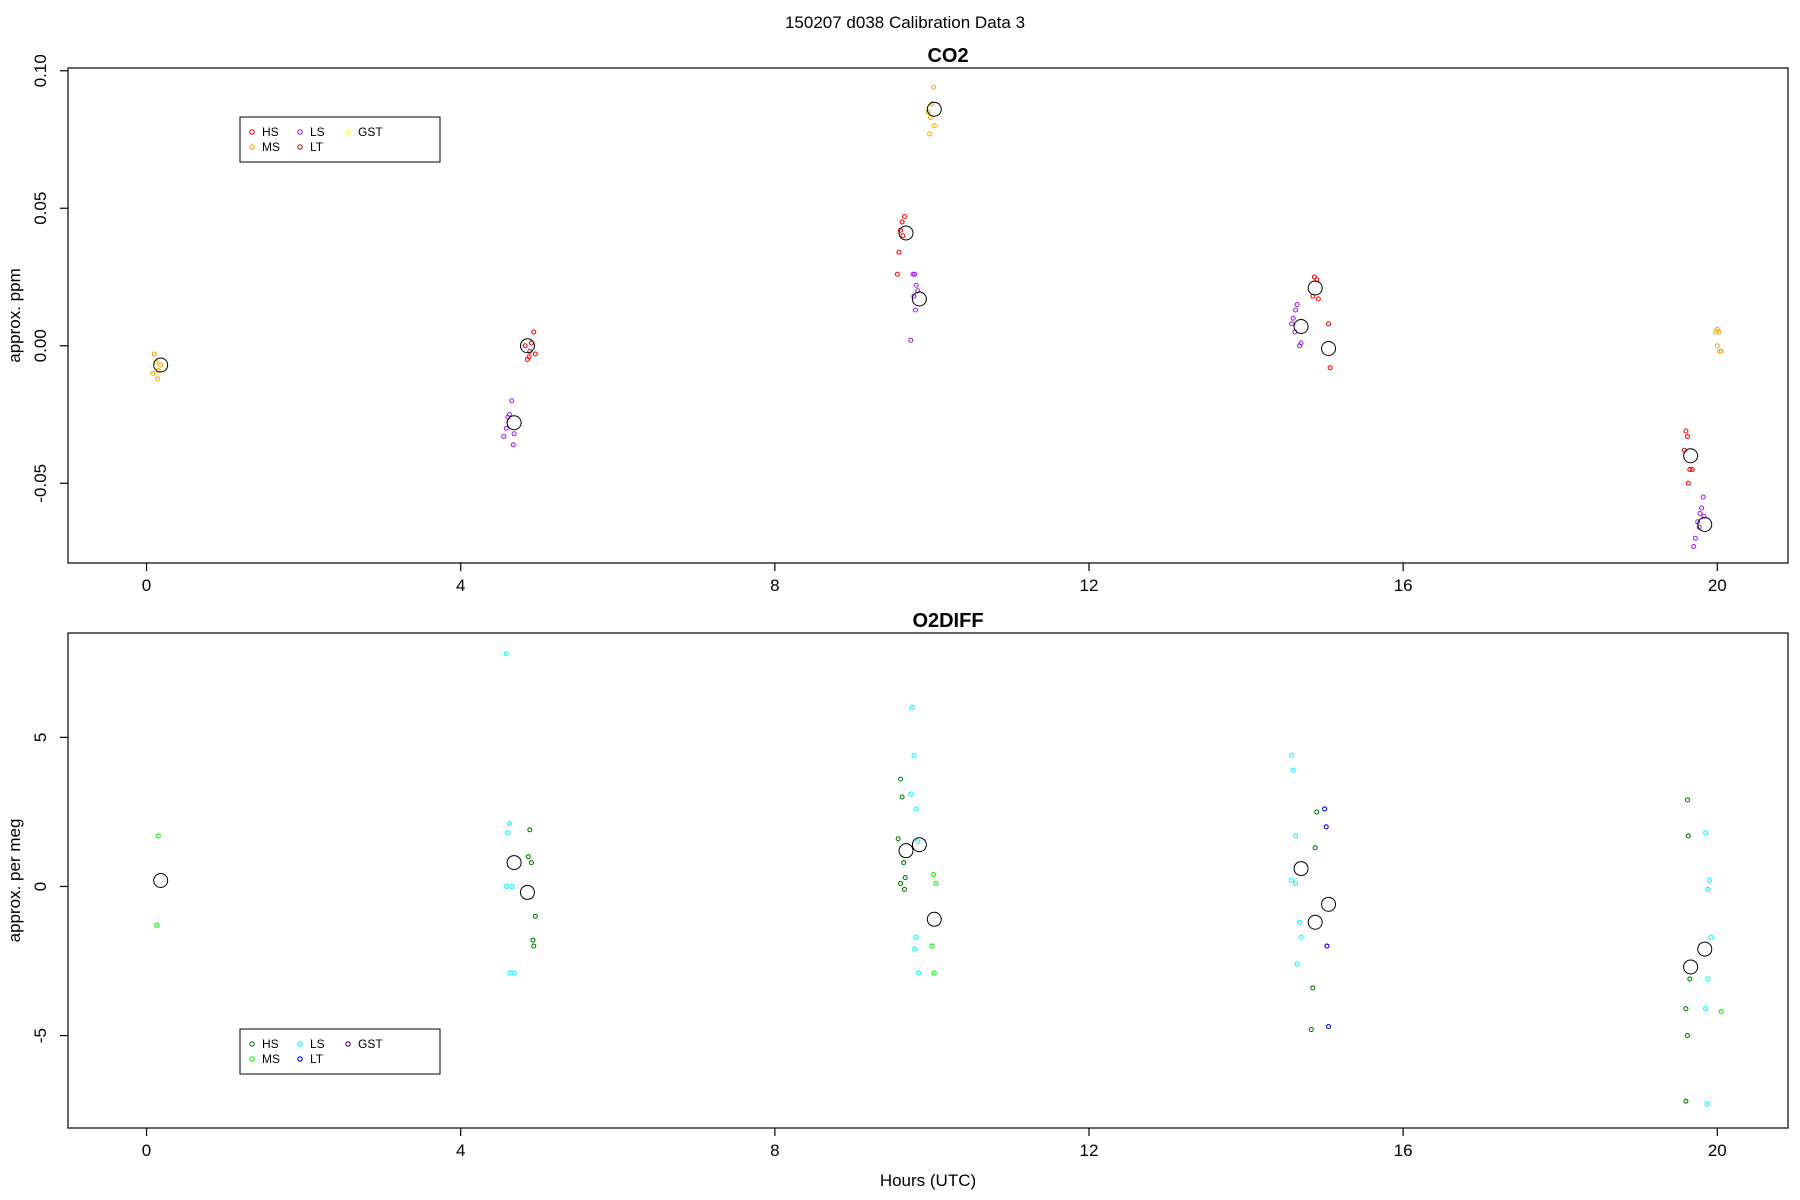 The image size is (1800, 1200). Describe the element at coordinates (928, 1180) in the screenshot. I see `x-axis-label: Hours (UTC)` at that location.